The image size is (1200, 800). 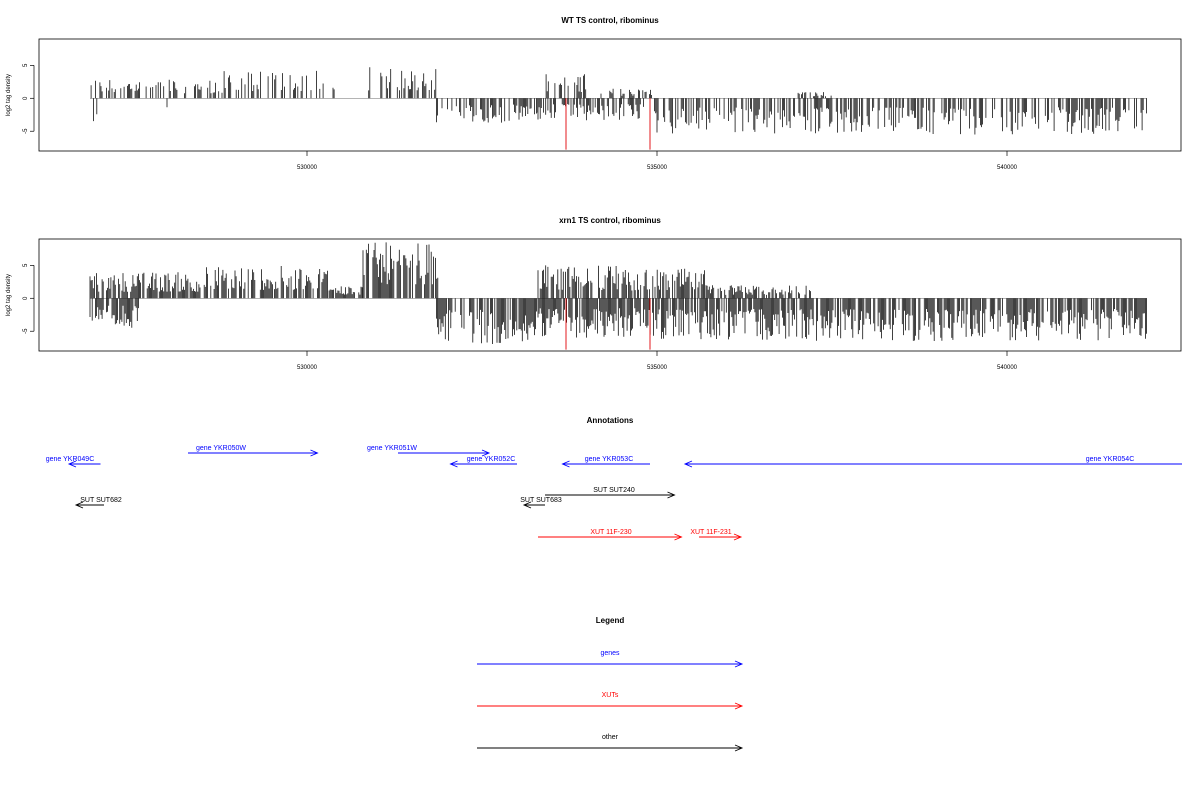 I want to click on legend: genes XUTs other, so click(x=610, y=701).